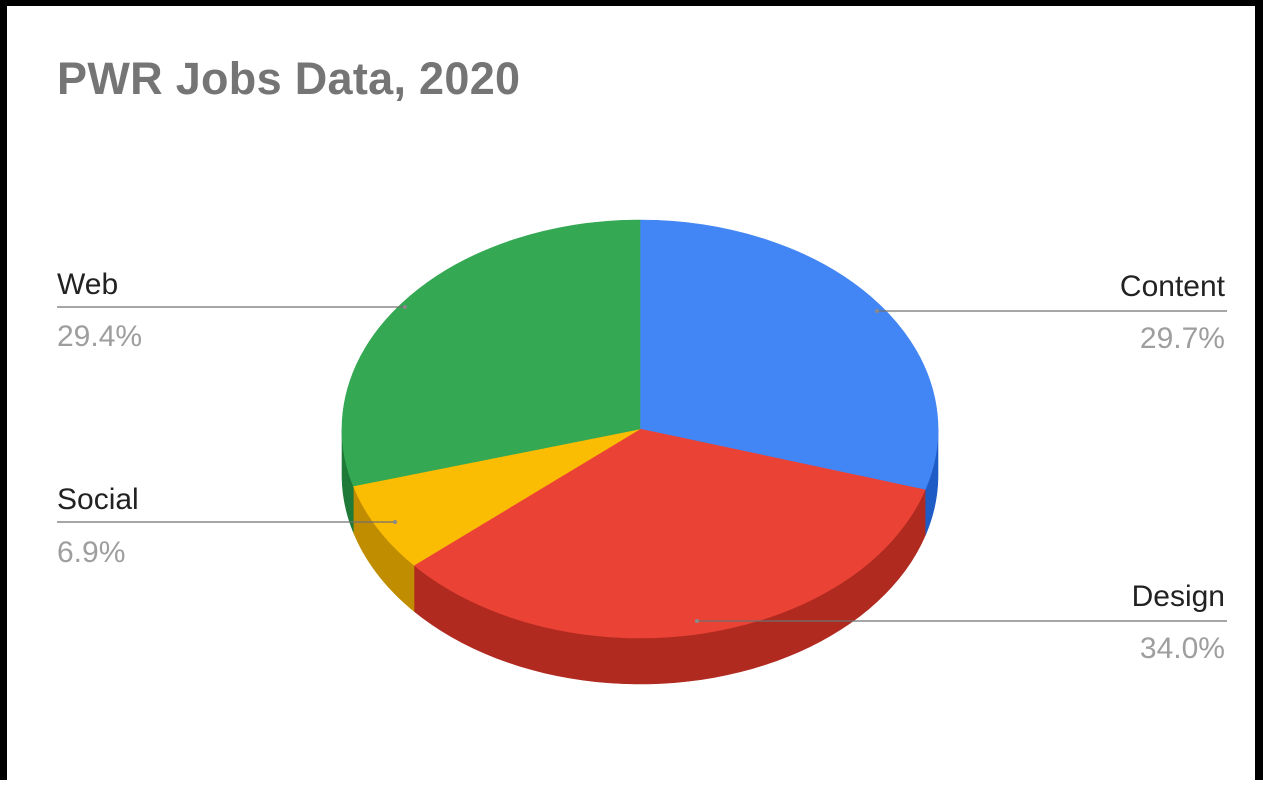  Describe the element at coordinates (1173, 286) in the screenshot. I see `slice-label-content: Content` at that location.